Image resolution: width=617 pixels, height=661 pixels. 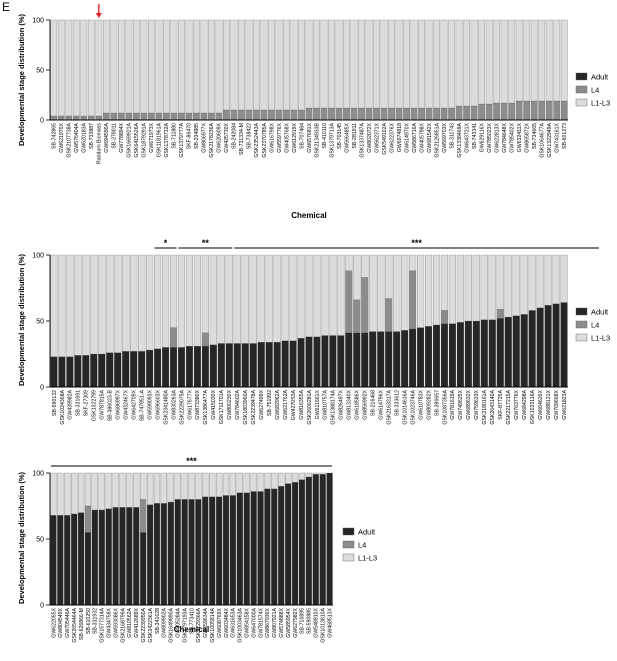 What do you see at coordinates (296, 622) in the screenshot?
I see `x-tick-label: GW627982X` at bounding box center [296, 622].